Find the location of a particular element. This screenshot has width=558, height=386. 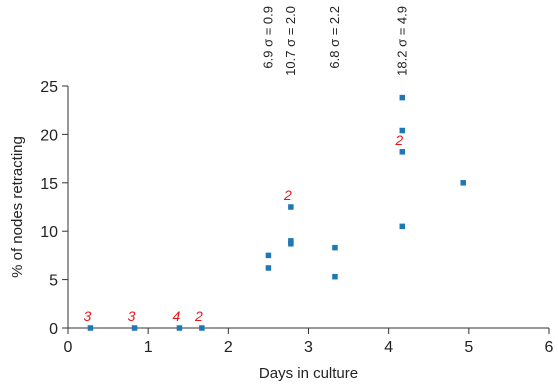

x-tick-label: 5 is located at coordinates (468, 347).